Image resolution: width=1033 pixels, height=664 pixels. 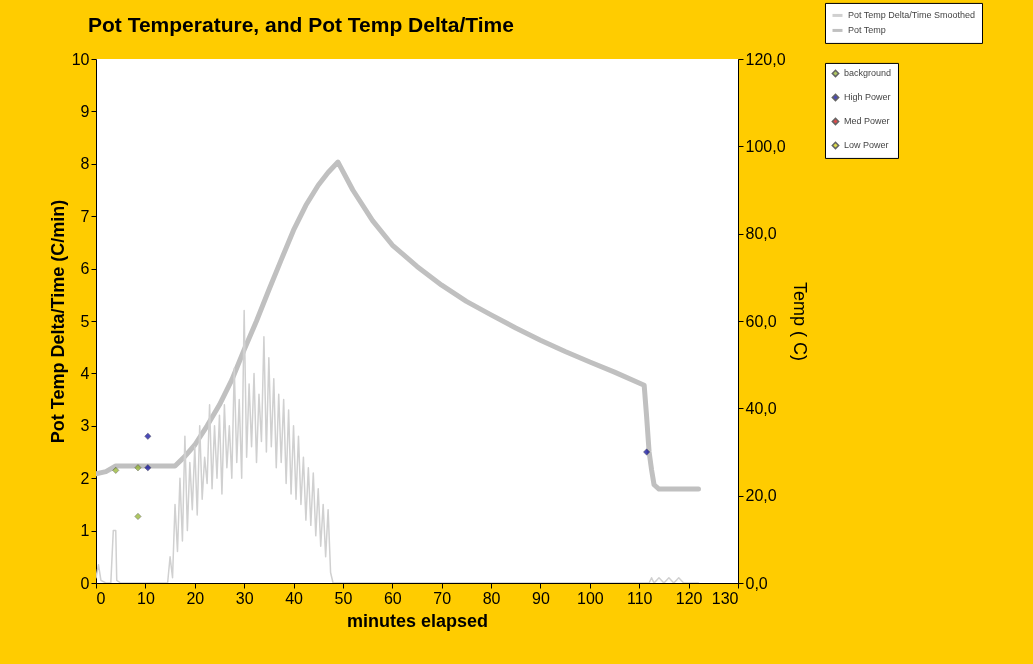 I want to click on legend-label: Med Power, so click(x=866, y=121).